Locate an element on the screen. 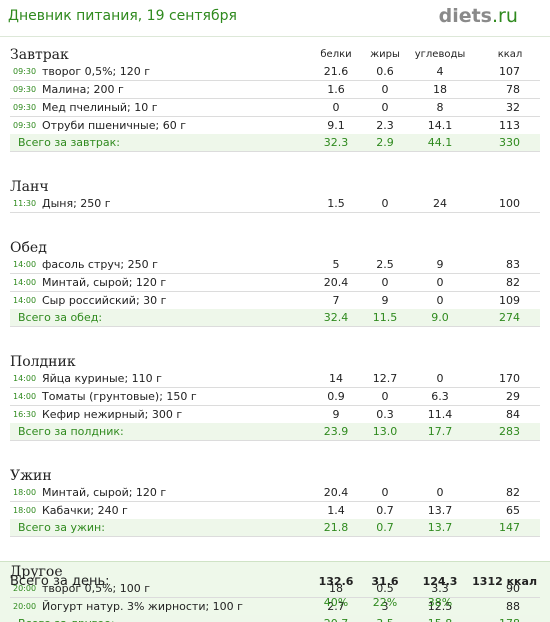  nutrient-value: 1.5 is located at coordinates (336, 203).